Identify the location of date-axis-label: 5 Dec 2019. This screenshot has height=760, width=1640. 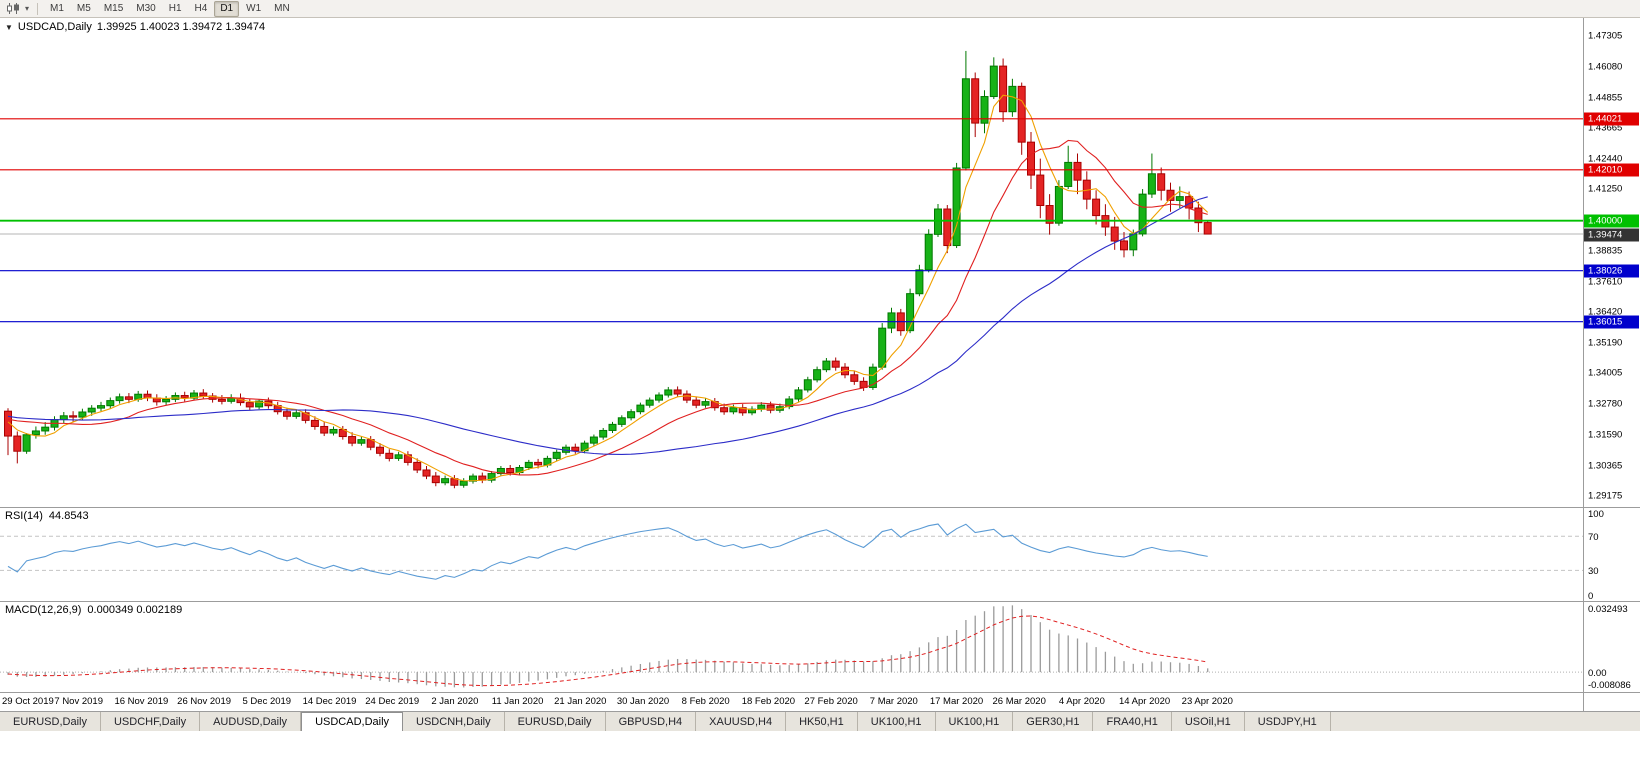
(267, 701).